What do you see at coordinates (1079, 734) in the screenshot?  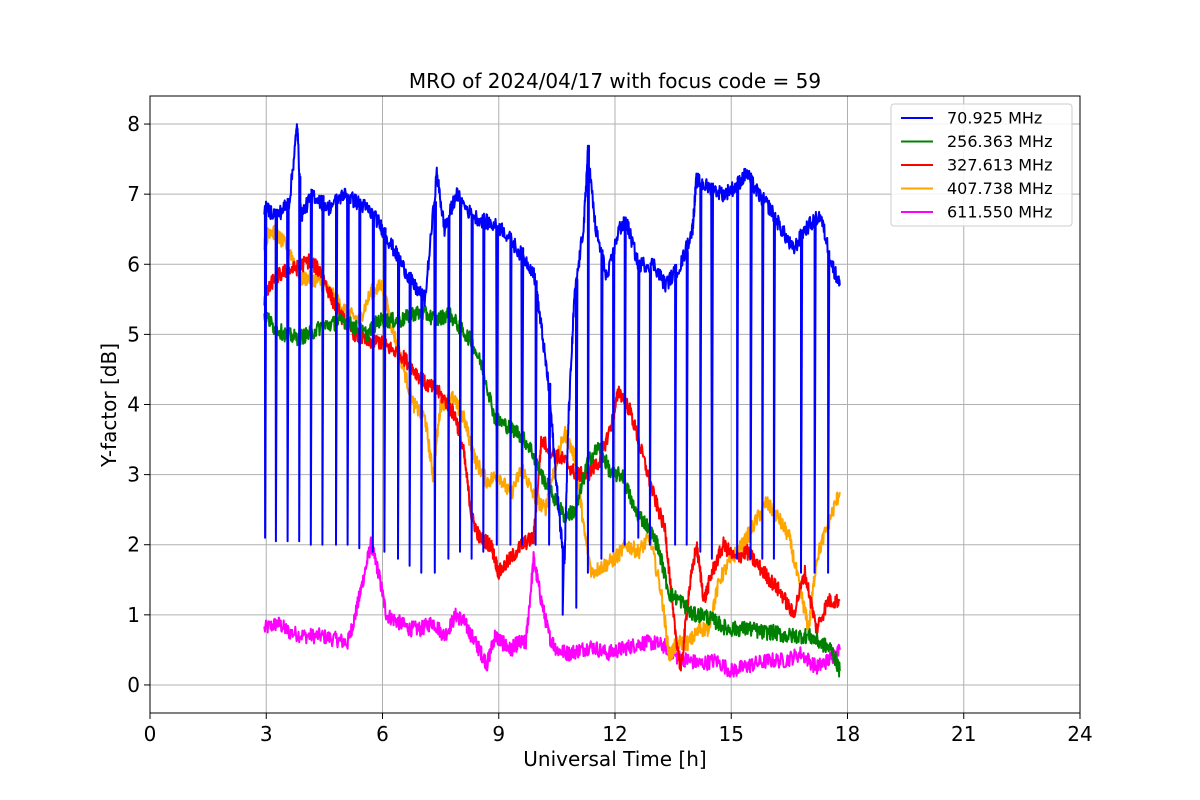 I see `x-tick-label: 24` at bounding box center [1079, 734].